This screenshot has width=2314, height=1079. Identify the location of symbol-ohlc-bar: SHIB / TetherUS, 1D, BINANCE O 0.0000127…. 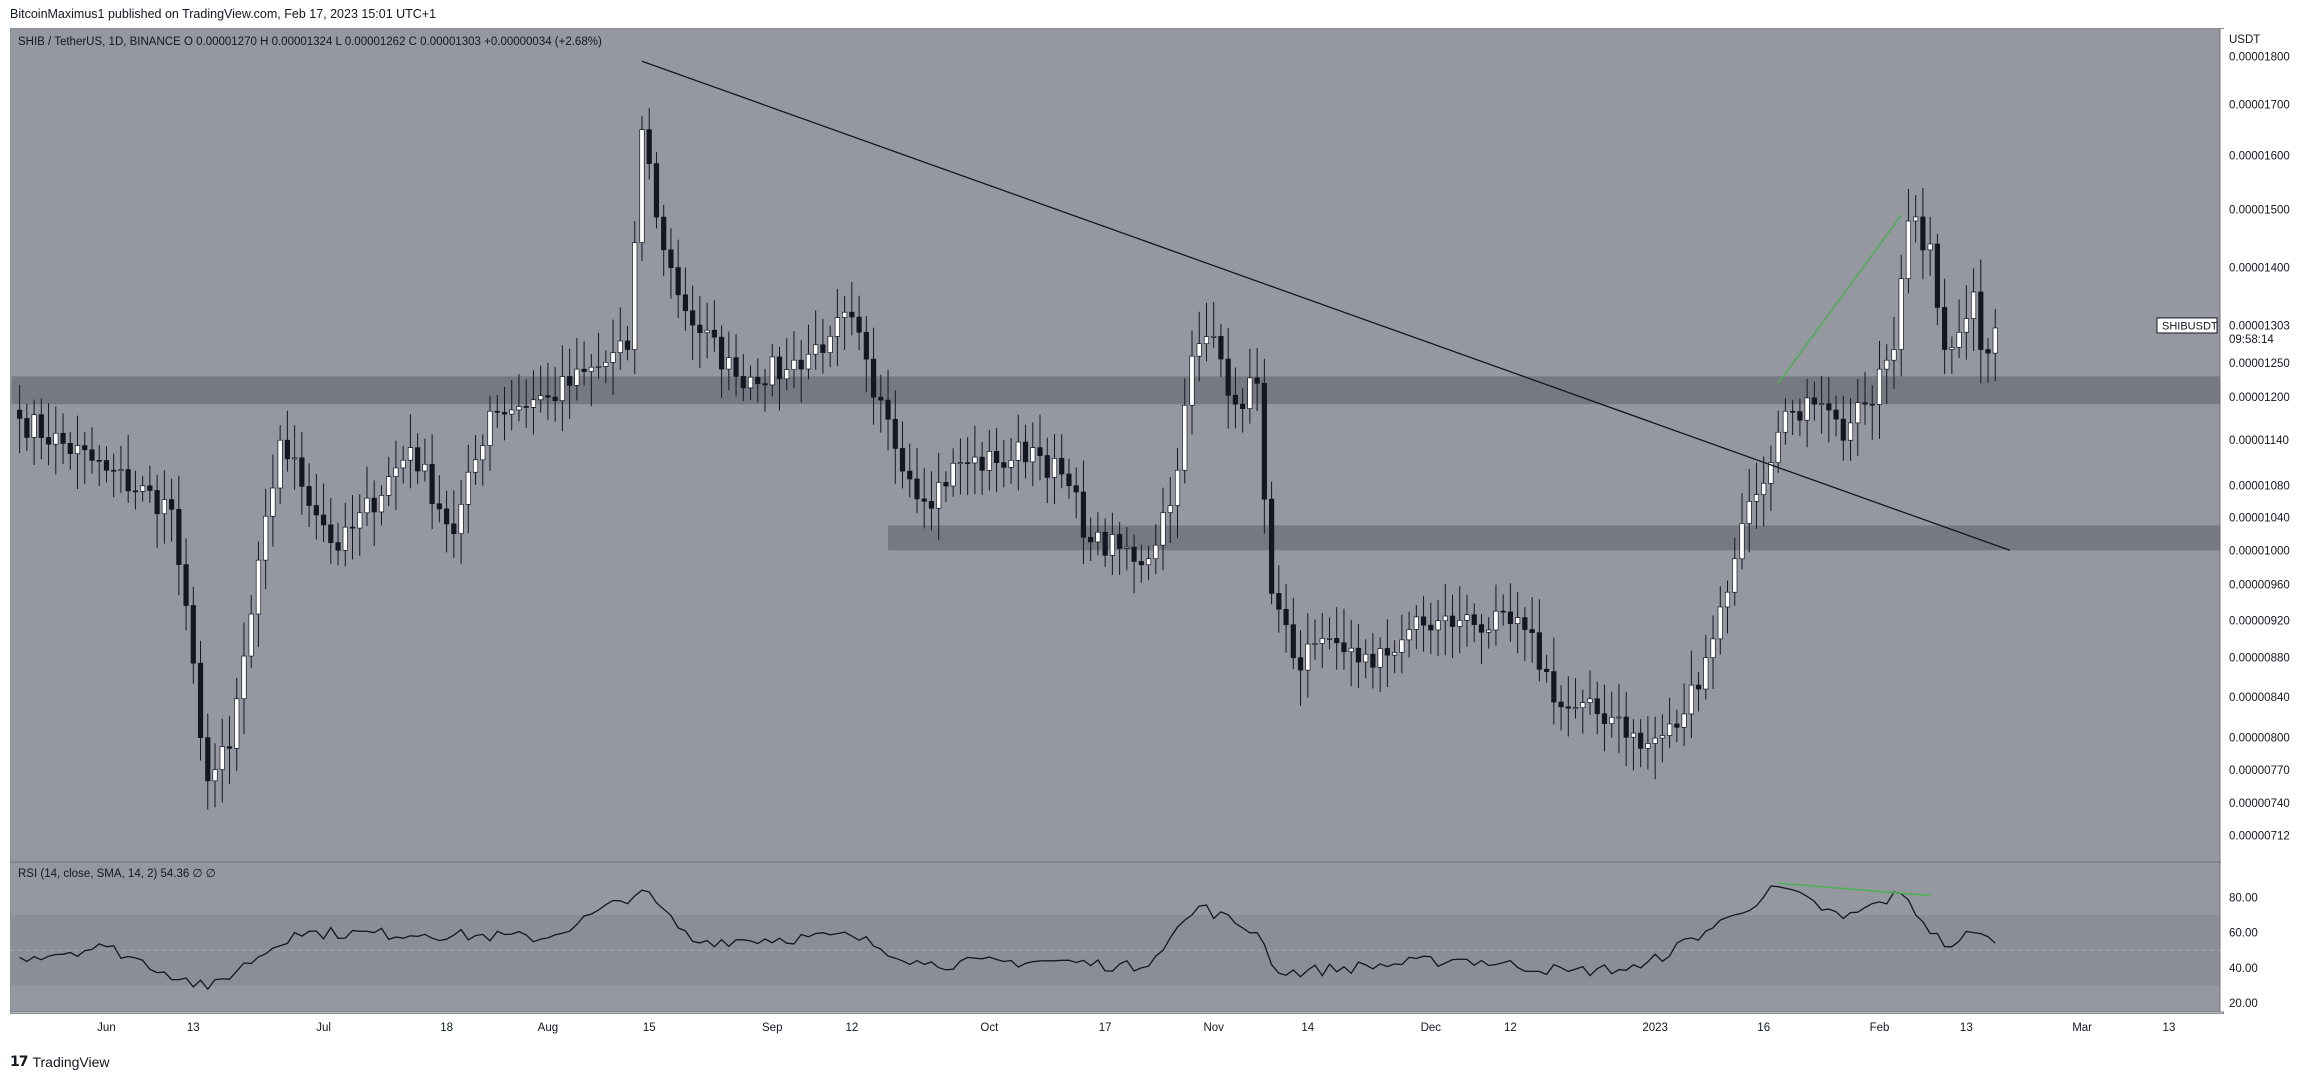
(310, 42).